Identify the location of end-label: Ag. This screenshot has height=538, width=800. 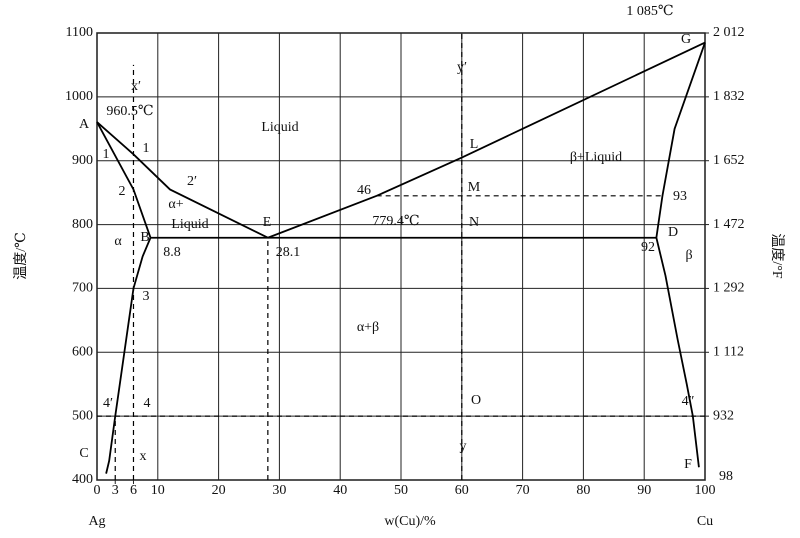
(96, 521).